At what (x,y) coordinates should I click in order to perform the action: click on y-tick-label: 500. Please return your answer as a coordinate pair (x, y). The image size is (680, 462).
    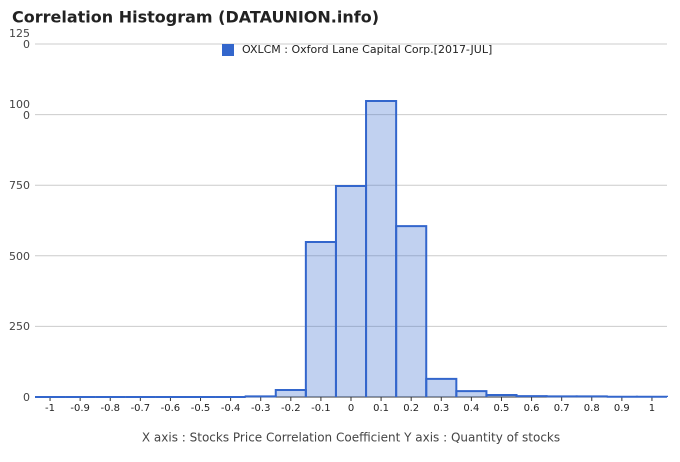
    Looking at the image, I should click on (19, 256).